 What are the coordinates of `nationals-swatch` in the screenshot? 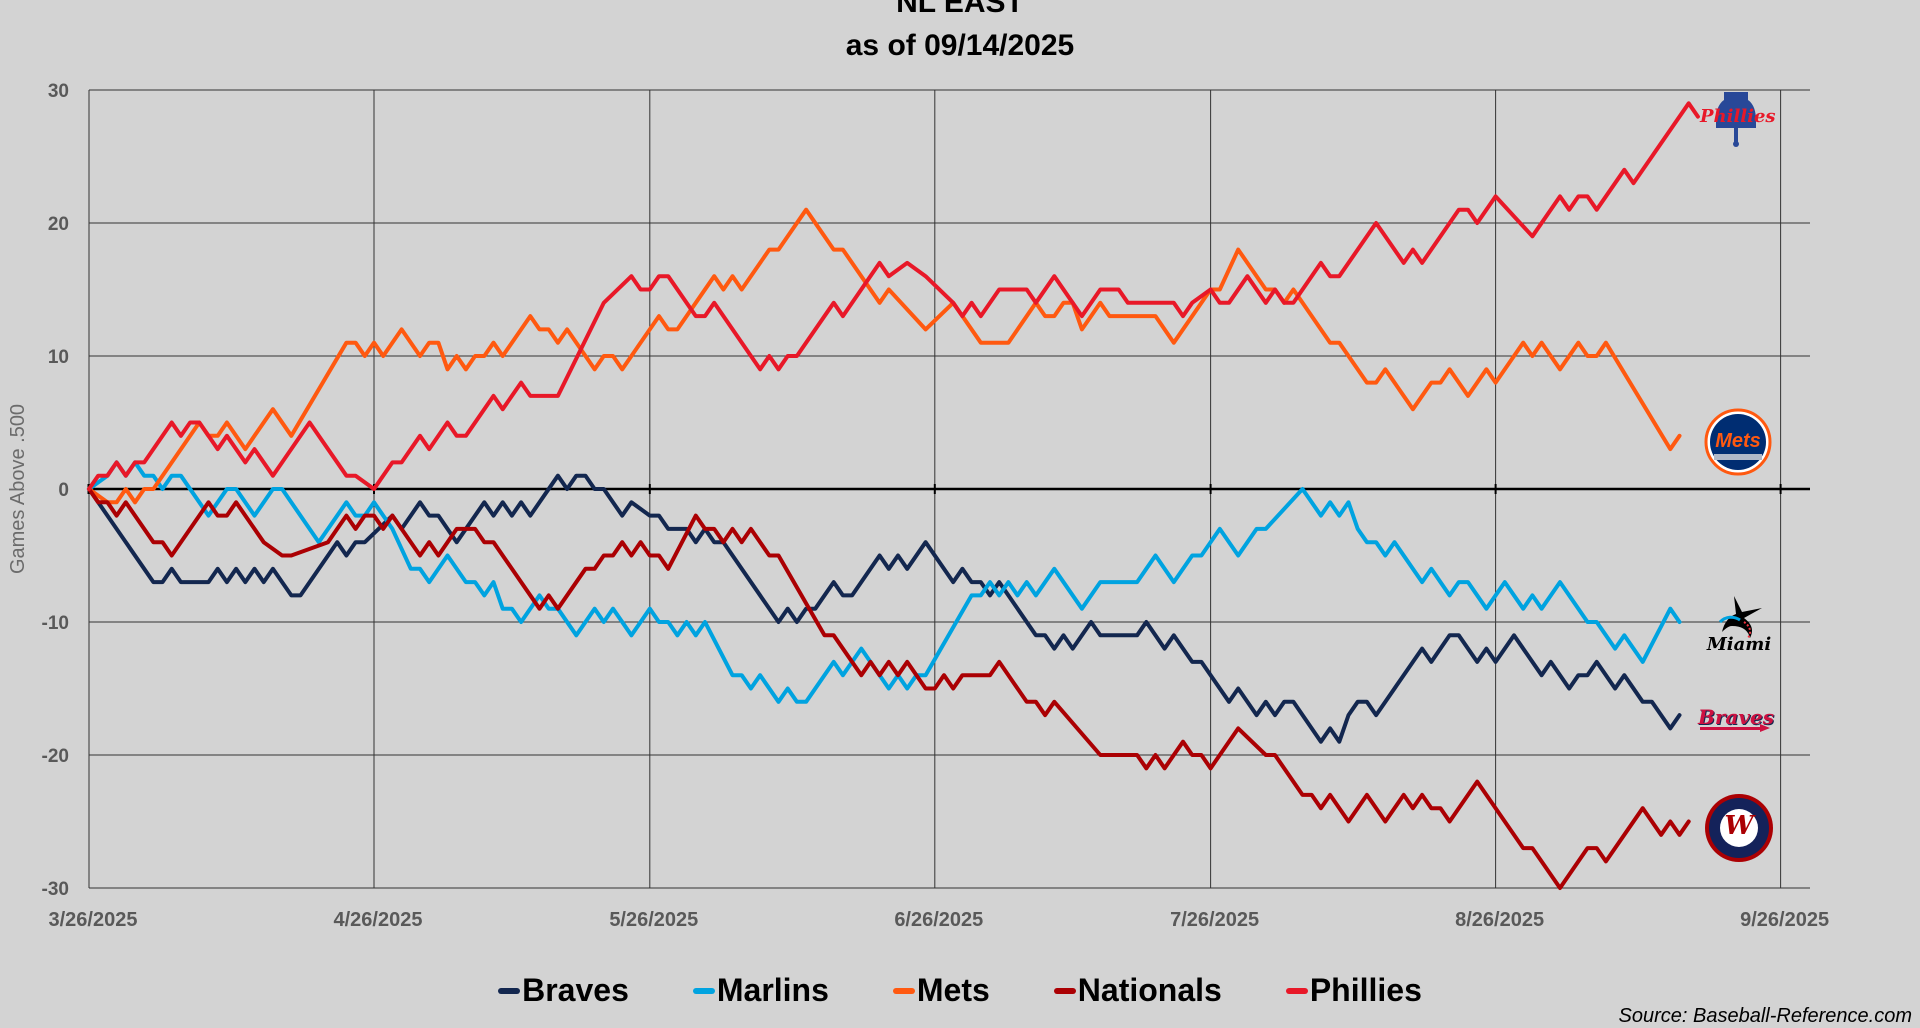 It's located at (1064, 990).